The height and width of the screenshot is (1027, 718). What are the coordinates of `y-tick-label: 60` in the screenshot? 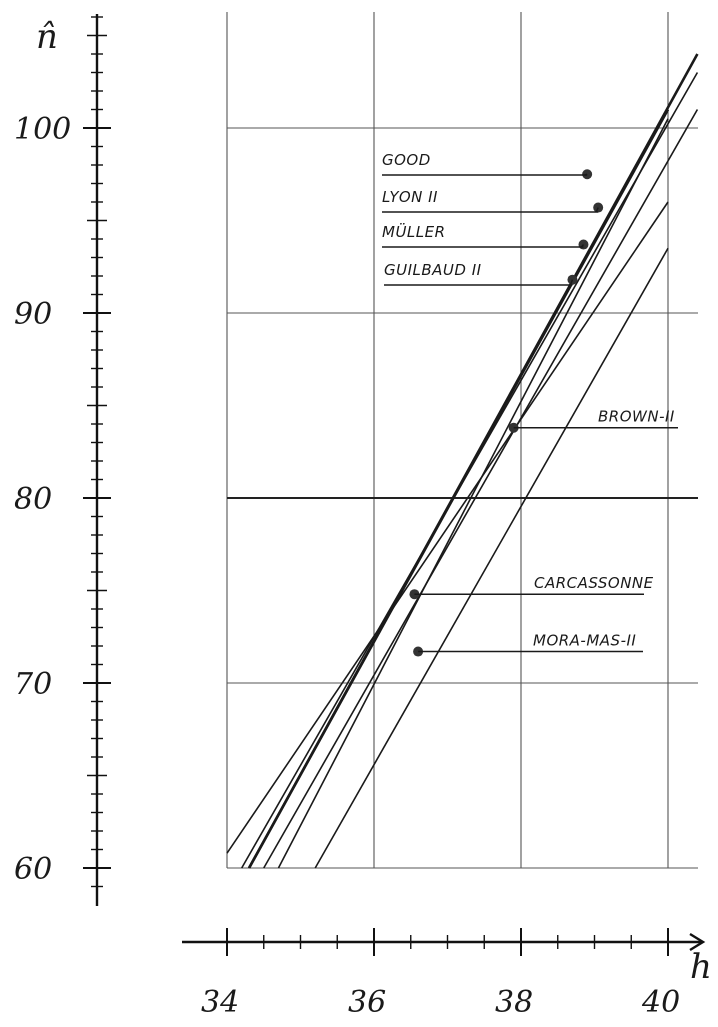 It's located at (33, 869).